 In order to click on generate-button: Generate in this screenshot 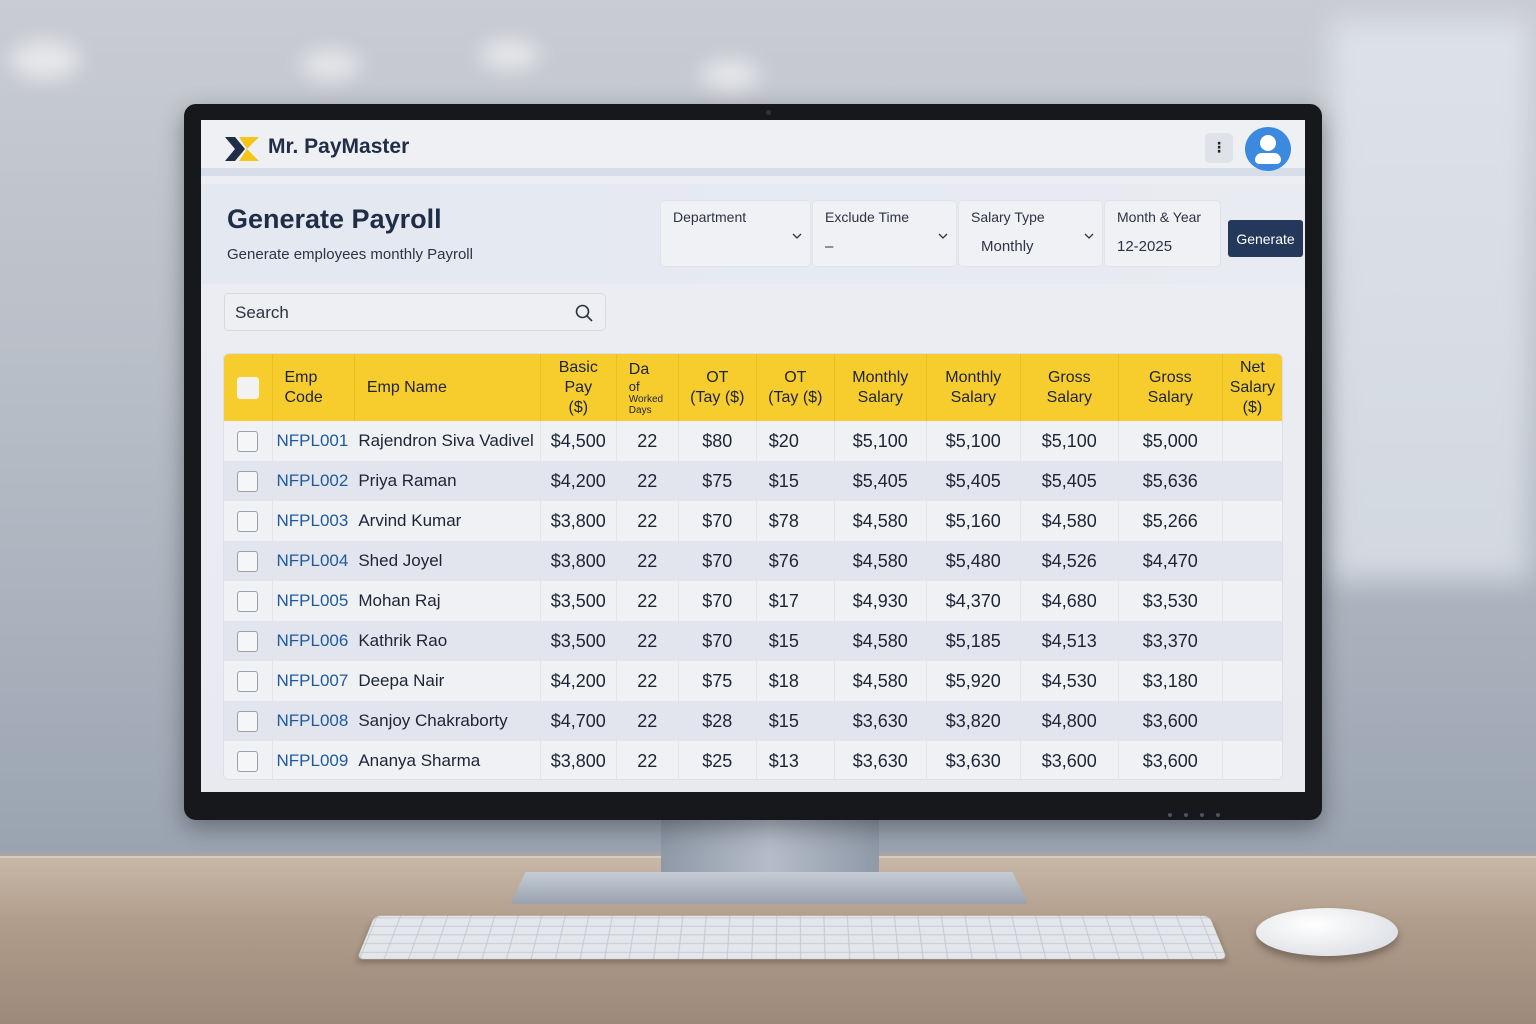, I will do `click(1265, 238)`.